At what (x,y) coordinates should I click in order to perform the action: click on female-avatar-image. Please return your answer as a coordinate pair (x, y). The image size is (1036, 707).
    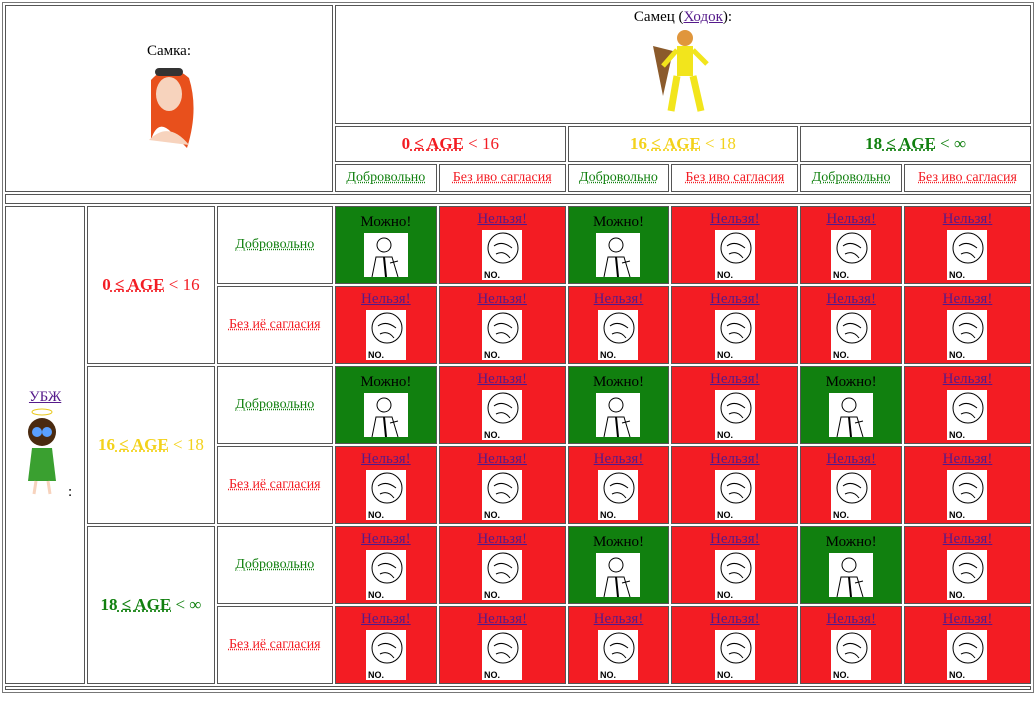
    Looking at the image, I should click on (171, 107).